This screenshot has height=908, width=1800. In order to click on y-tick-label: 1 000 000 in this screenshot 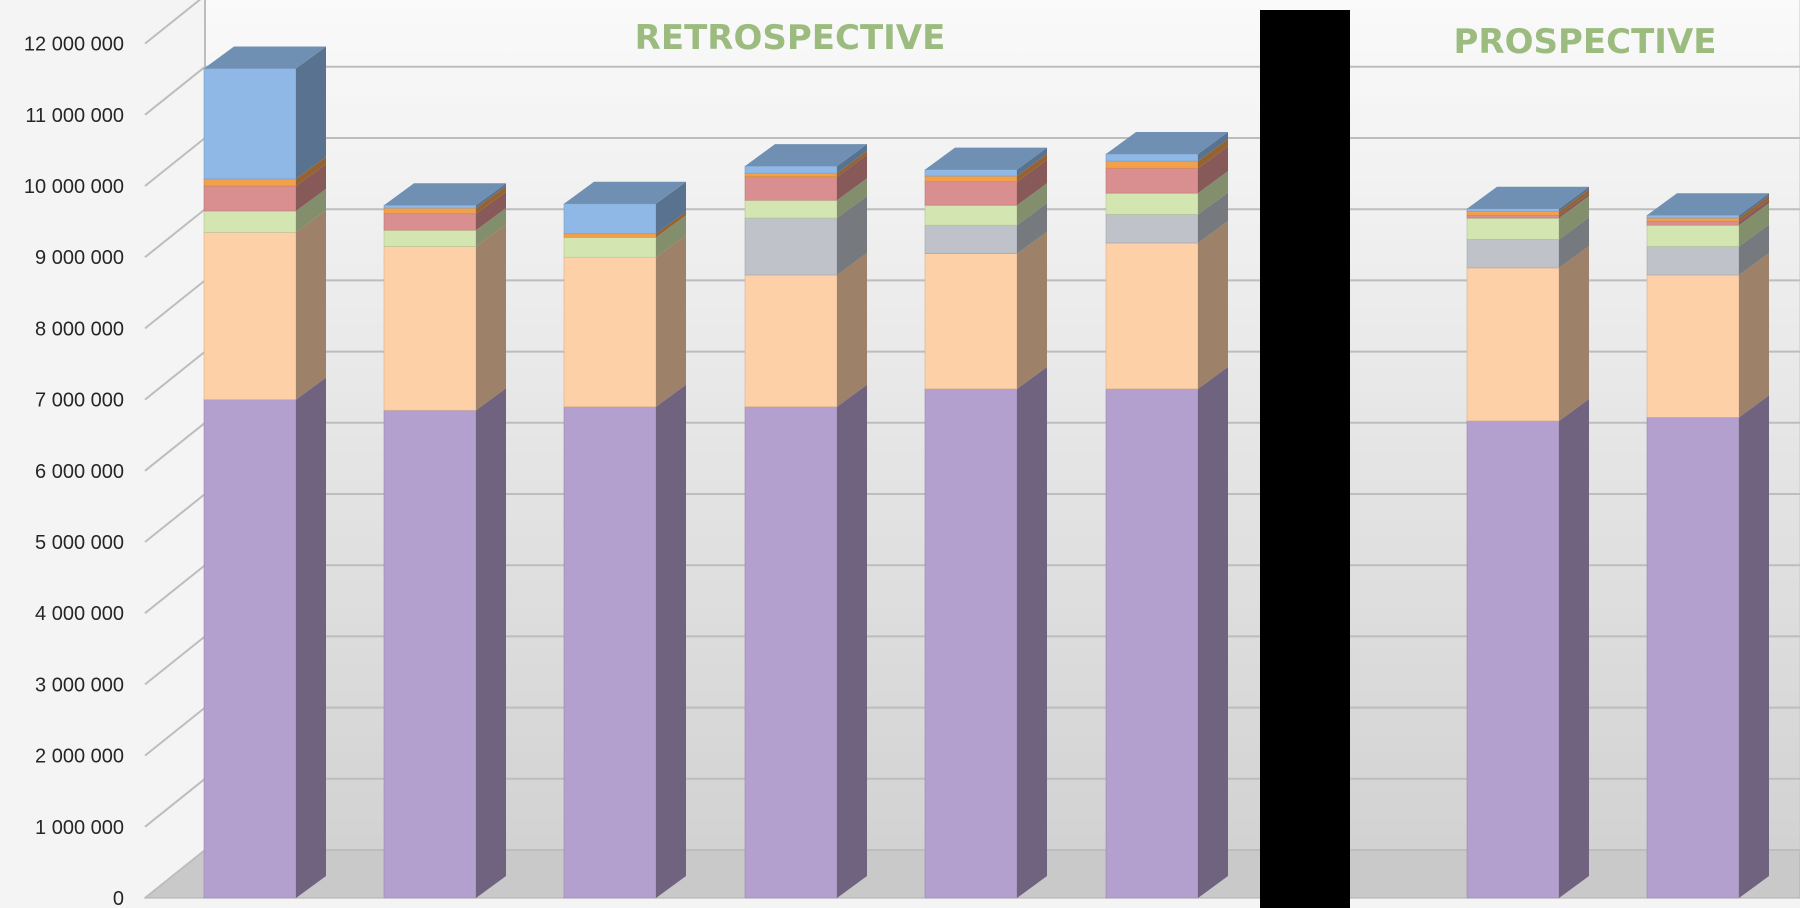, I will do `click(79, 828)`.